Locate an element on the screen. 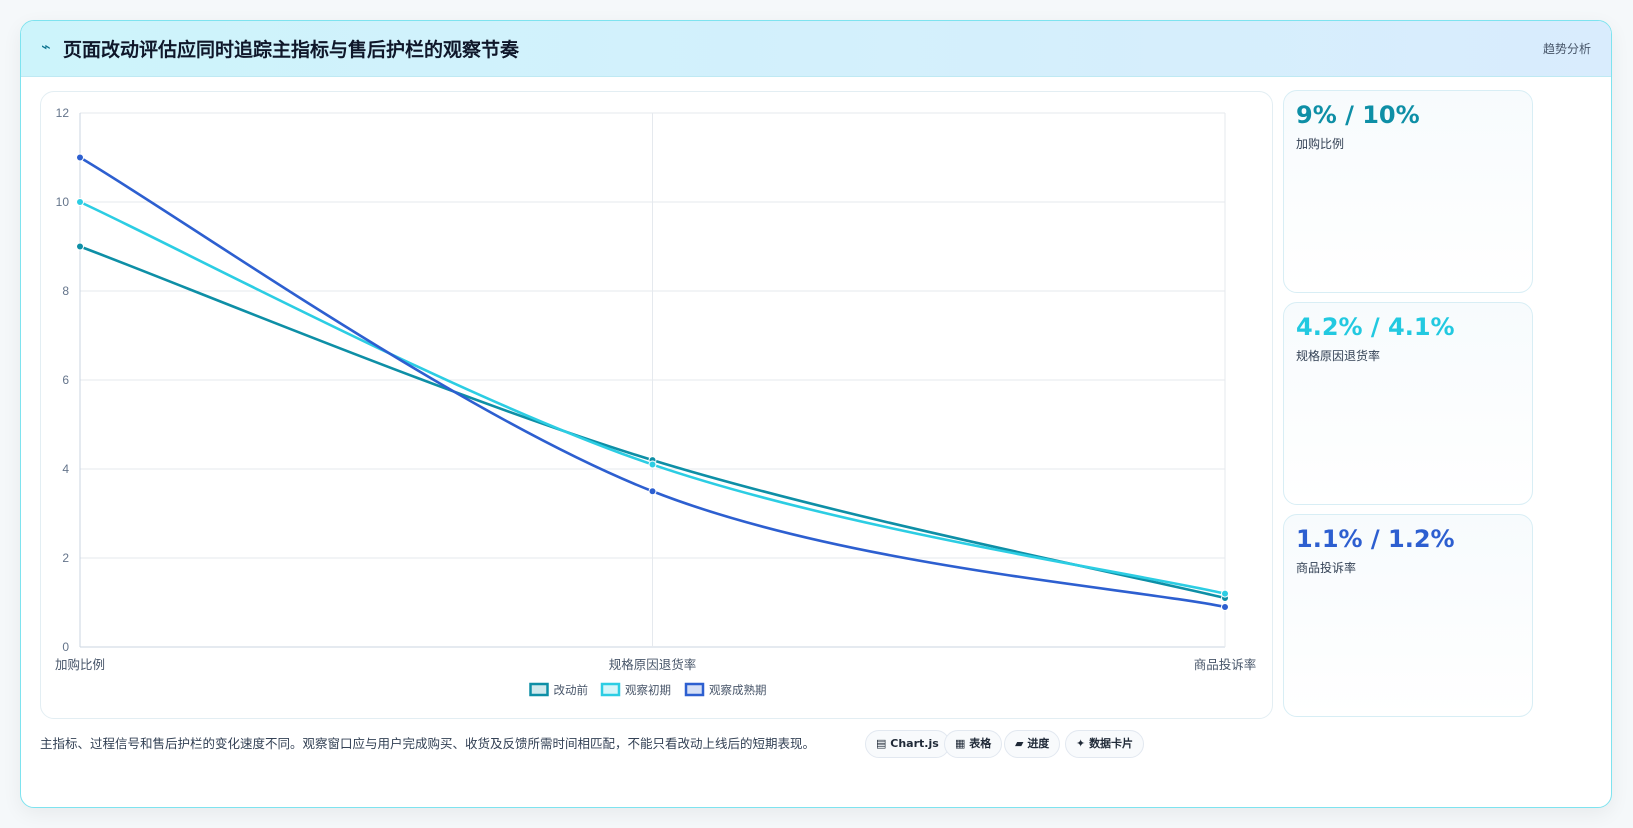 This screenshot has width=1633, height=828. y-tick-label: 10 is located at coordinates (63, 202).